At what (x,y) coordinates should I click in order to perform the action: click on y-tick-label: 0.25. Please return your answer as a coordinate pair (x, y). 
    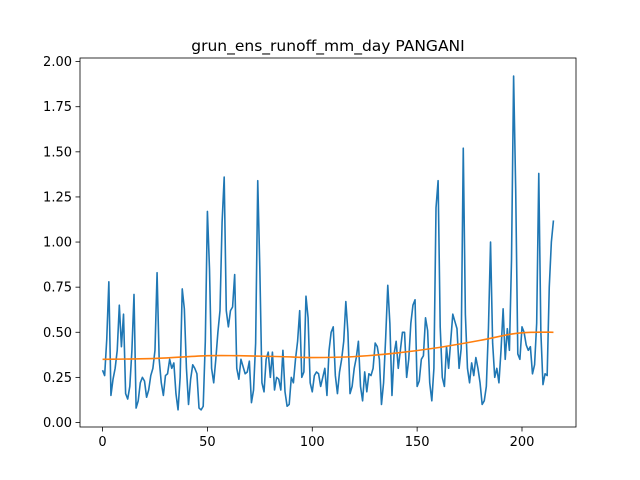
    Looking at the image, I should click on (57, 378).